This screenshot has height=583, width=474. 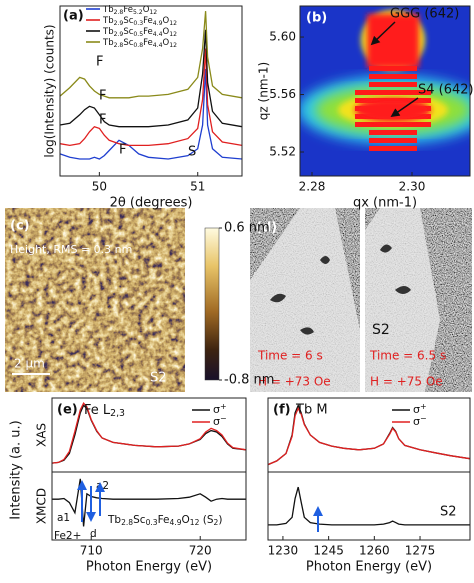 I want to click on annotation: S, so click(x=192, y=152).